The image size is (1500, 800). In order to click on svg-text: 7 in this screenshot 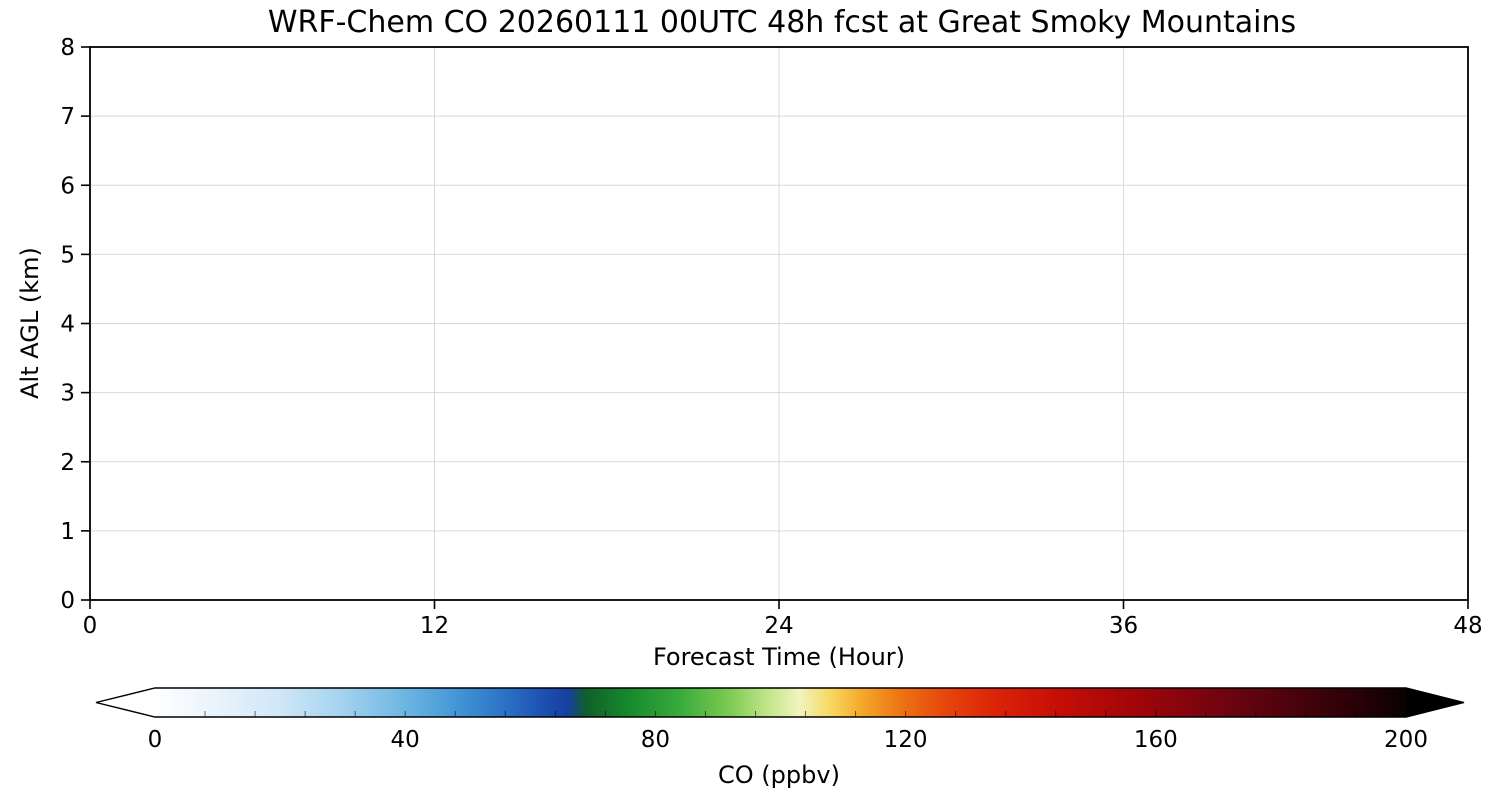, I will do `click(67, 117)`.